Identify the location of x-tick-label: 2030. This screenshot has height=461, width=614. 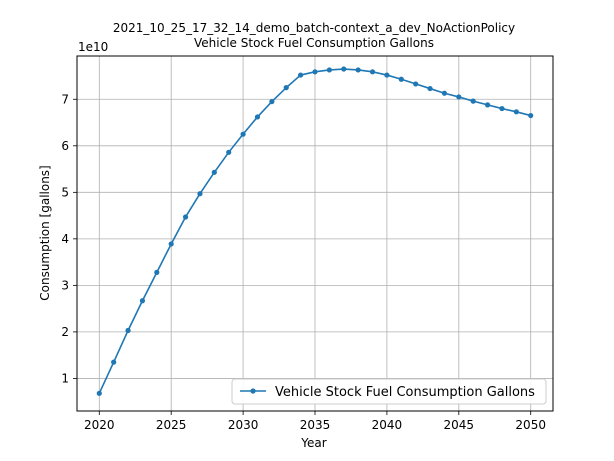
(243, 425).